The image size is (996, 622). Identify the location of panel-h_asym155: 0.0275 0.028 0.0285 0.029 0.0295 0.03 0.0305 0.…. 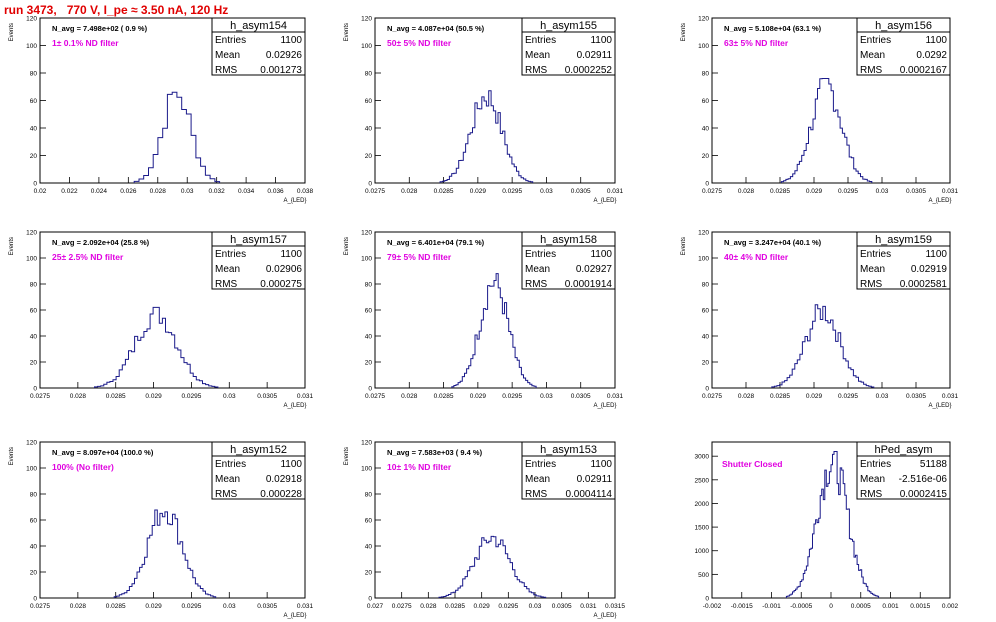
(484, 110).